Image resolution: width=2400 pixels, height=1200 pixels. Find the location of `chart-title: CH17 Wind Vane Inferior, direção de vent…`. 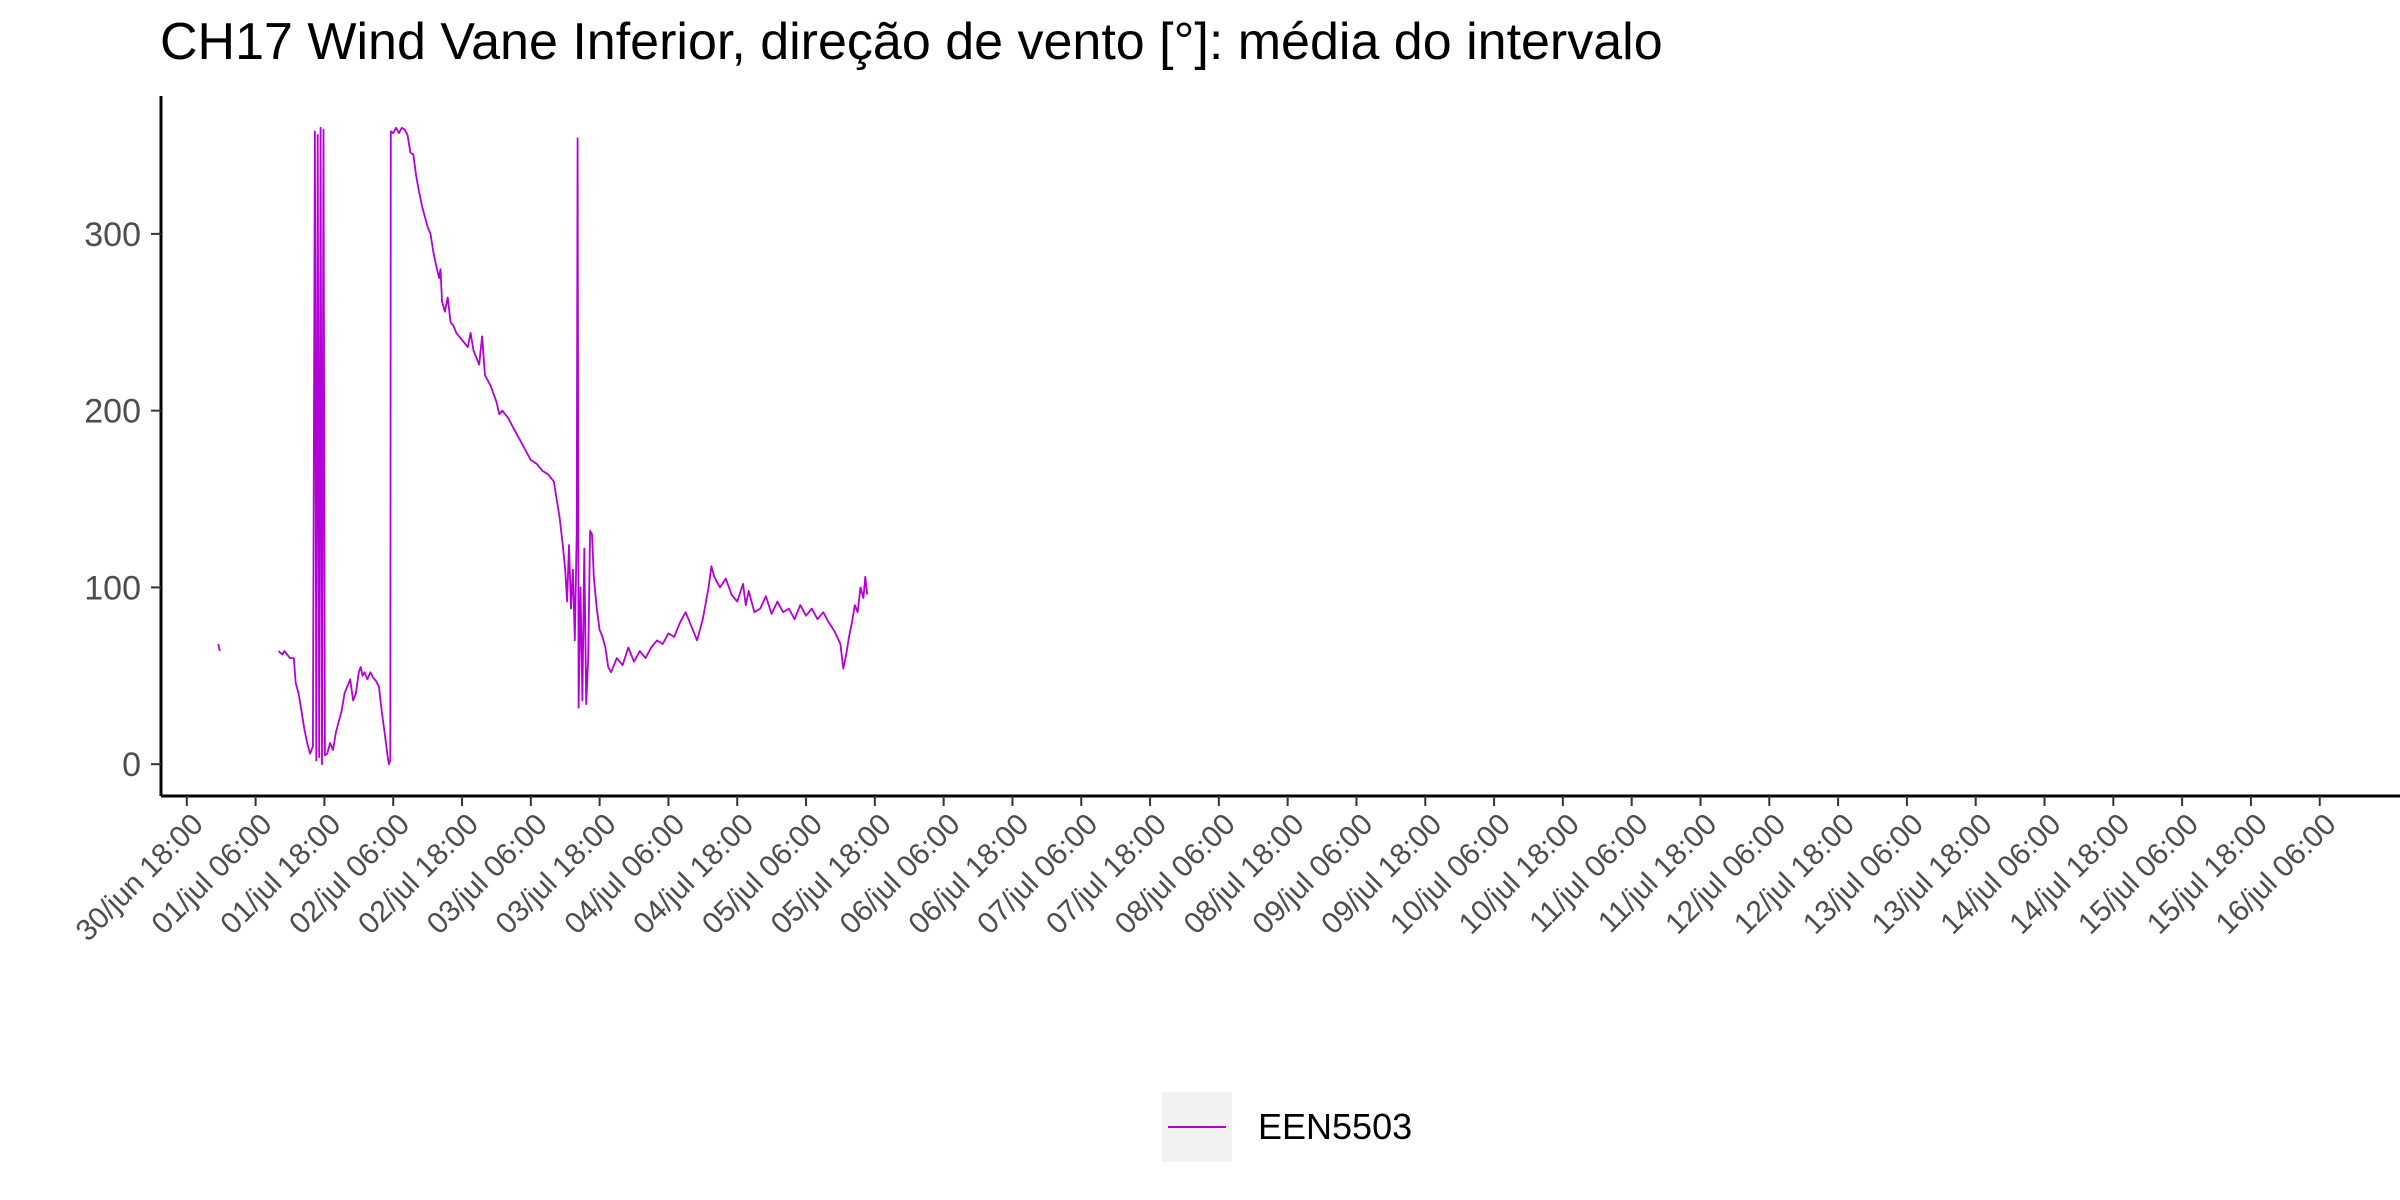

chart-title: CH17 Wind Vane Inferior, direção de vent… is located at coordinates (911, 42).